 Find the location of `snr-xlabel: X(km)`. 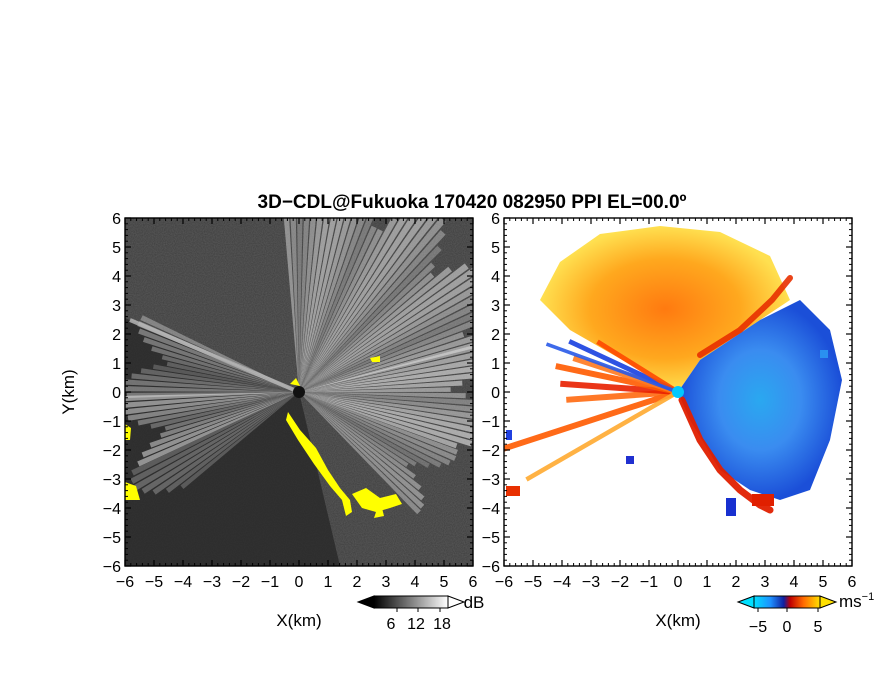

snr-xlabel: X(km) is located at coordinates (298, 620).